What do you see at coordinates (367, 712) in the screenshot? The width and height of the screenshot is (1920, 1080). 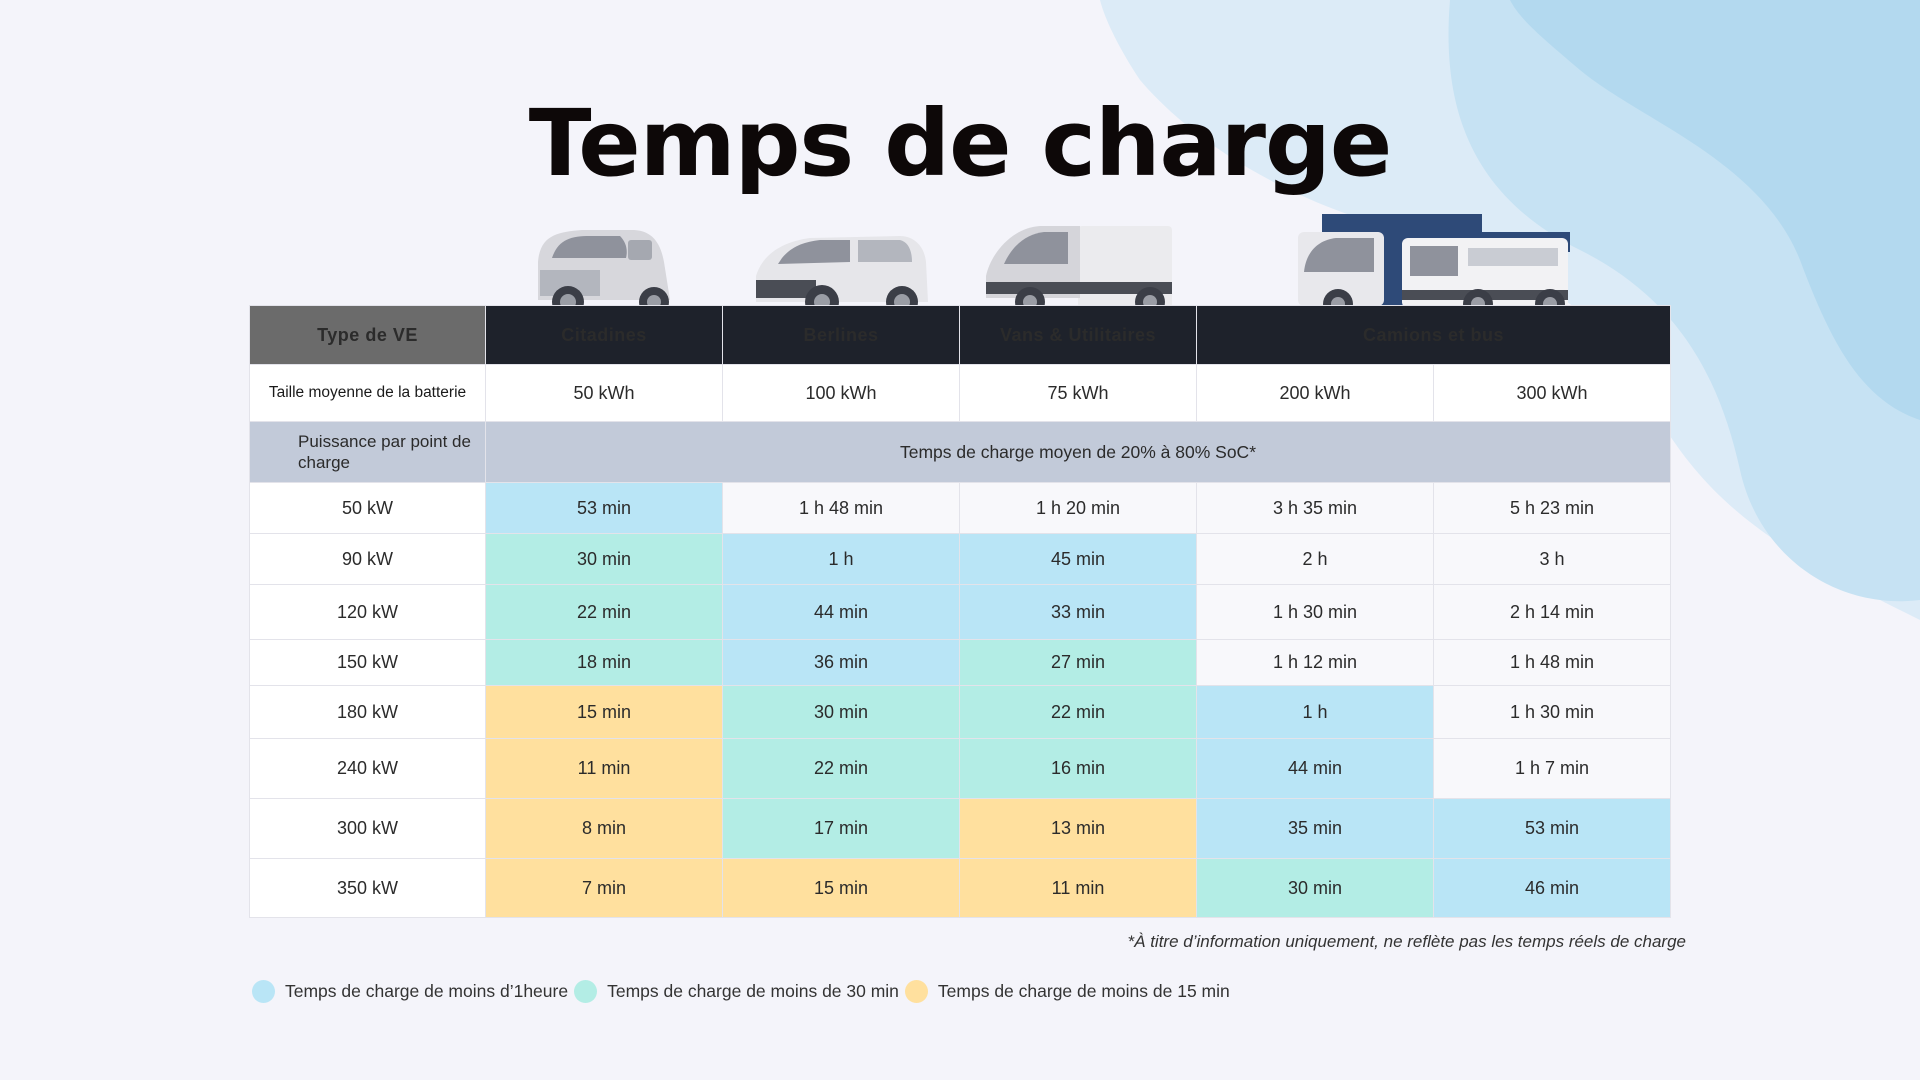 I see `power-cell: 180 kW` at bounding box center [367, 712].